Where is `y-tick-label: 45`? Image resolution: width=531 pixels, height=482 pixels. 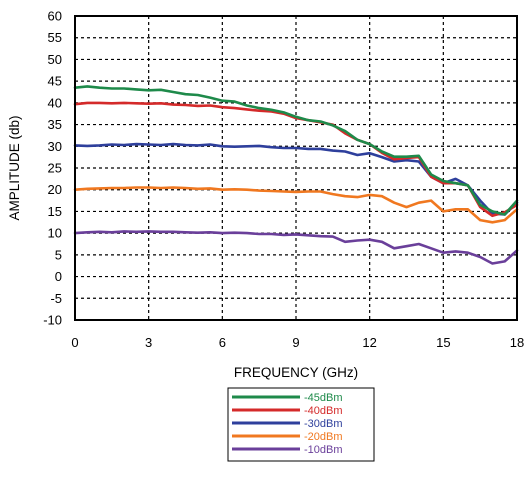 y-tick-label: 45 is located at coordinates (55, 81).